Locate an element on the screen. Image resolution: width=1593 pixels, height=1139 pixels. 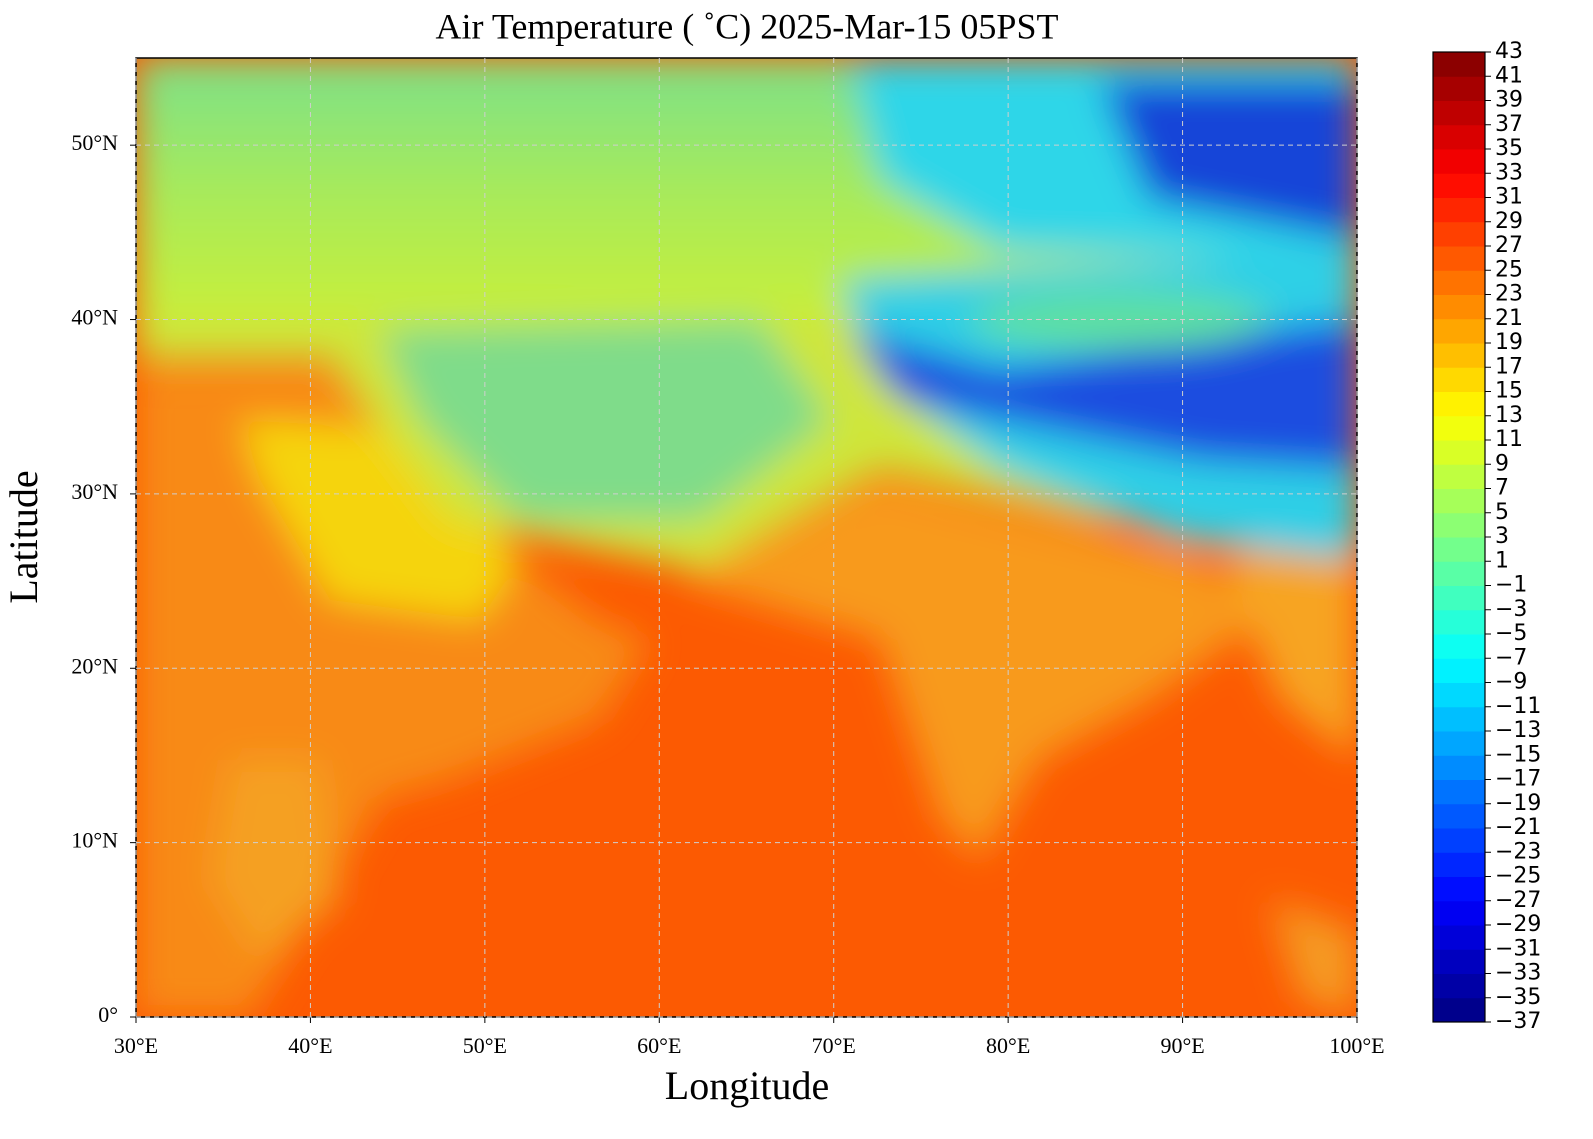
y-tick-label: 40°N is located at coordinates (94, 317).